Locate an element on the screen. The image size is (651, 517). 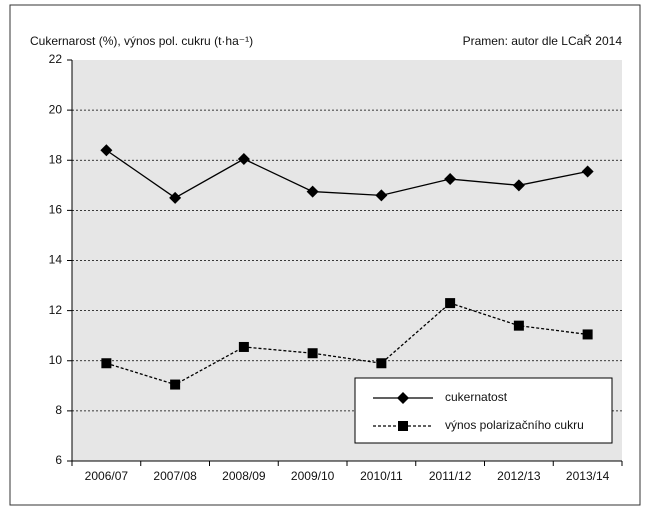
x-tick-label: 2010/11 is located at coordinates (381, 476).